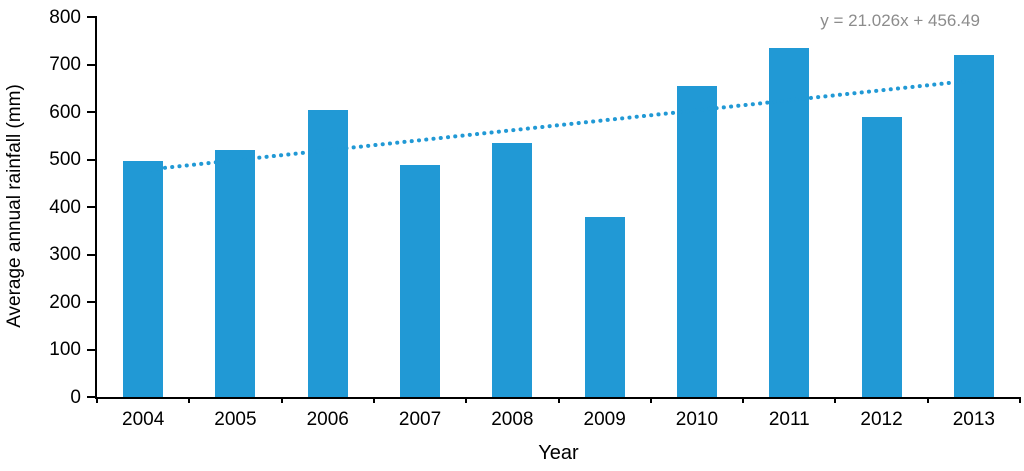 The image size is (1024, 471). What do you see at coordinates (65, 64) in the screenshot?
I see `y-tick-label: 700` at bounding box center [65, 64].